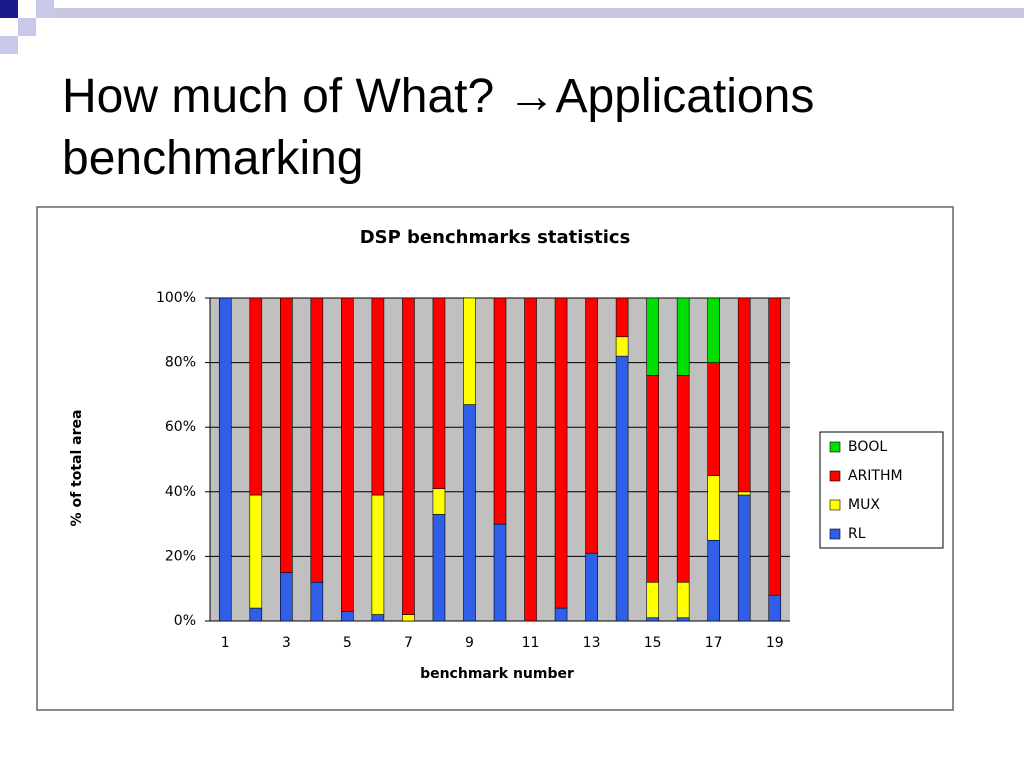 This screenshot has width=1024, height=768. What do you see at coordinates (77, 468) in the screenshot?
I see `y-axis-label: % of total area` at bounding box center [77, 468].